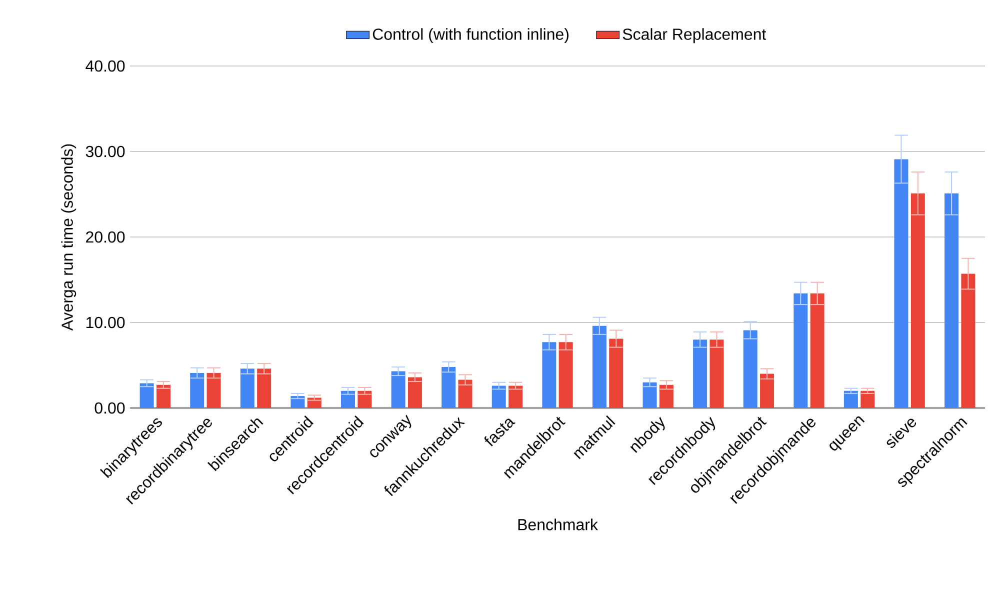  Describe the element at coordinates (105, 237) in the screenshot. I see `y-tick-label: 20.00` at that location.